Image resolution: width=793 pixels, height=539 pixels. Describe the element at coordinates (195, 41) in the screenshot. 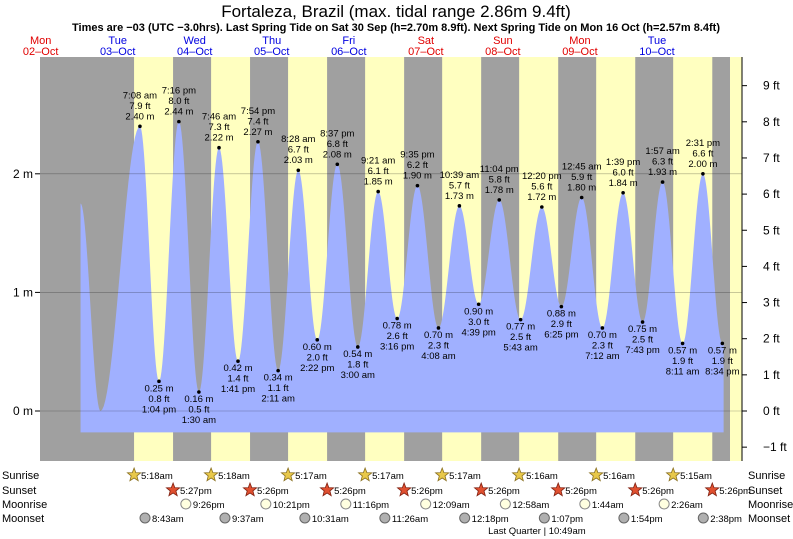

I see `day-name-label: Wed` at that location.